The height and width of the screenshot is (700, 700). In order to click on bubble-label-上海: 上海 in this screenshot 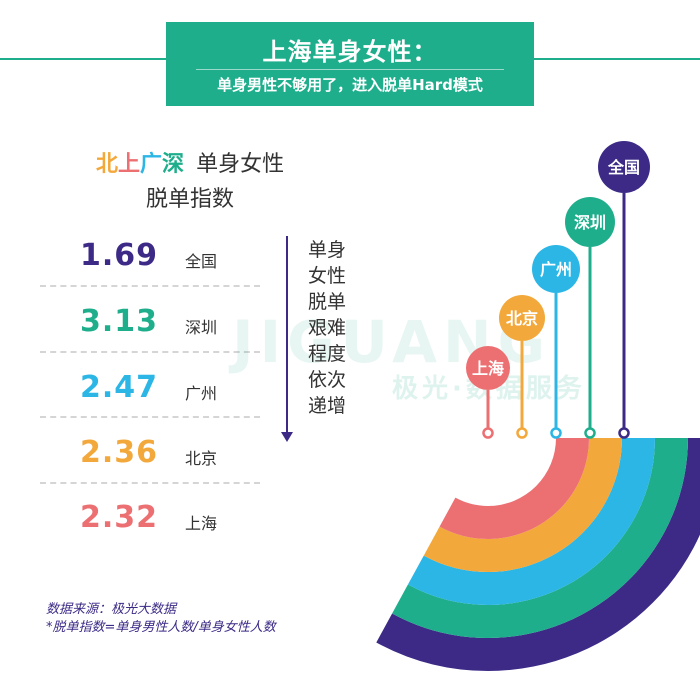, I will do `click(488, 368)`.